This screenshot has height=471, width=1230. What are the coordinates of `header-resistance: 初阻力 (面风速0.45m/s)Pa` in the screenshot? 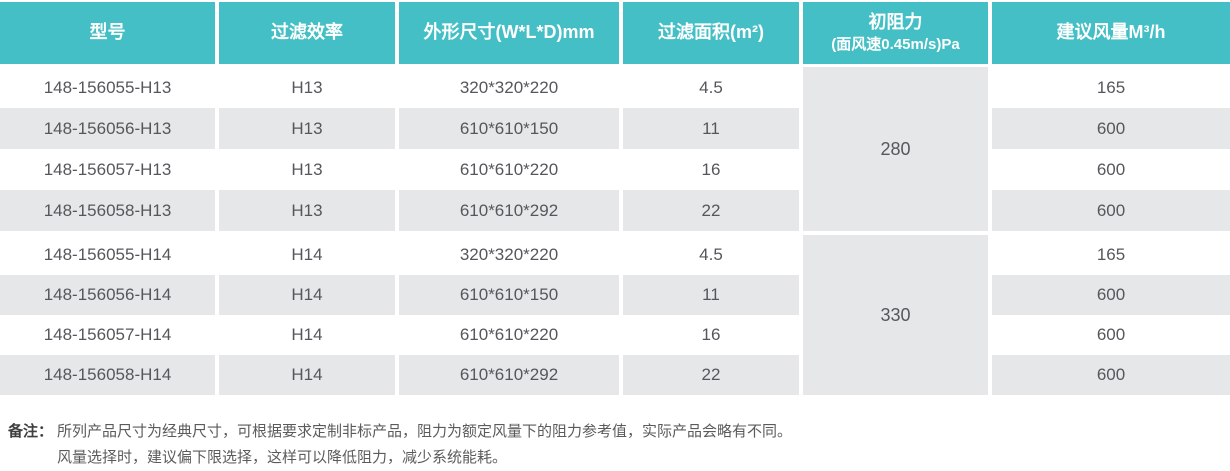 It's located at (895, 33).